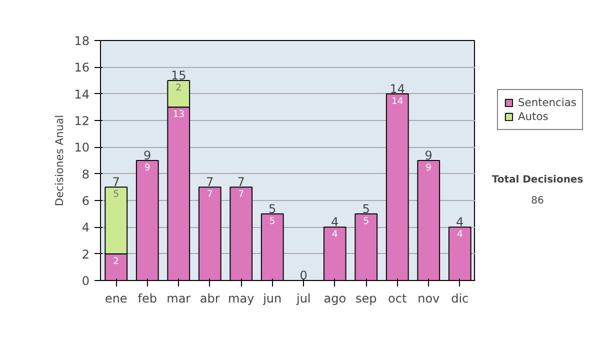 This screenshot has height=340, width=600. What do you see at coordinates (178, 75) in the screenshot?
I see `total-label: 15` at bounding box center [178, 75].